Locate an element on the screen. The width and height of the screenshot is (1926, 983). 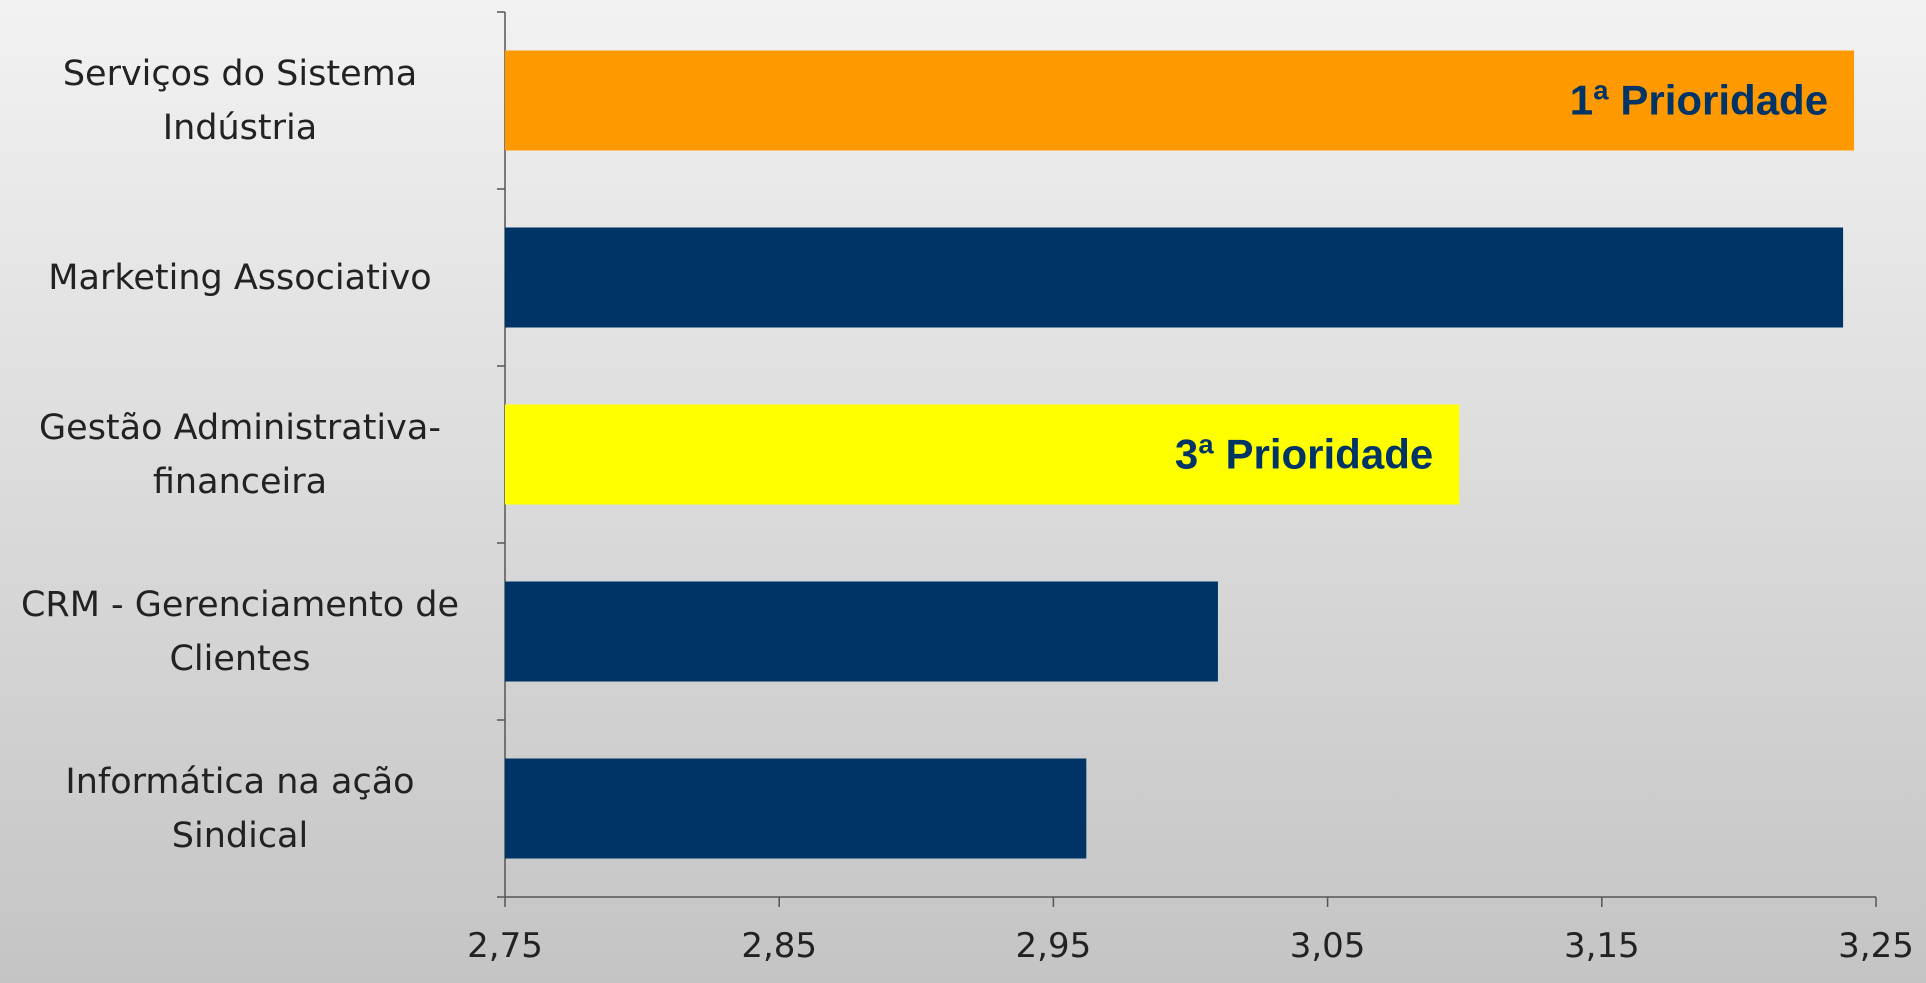
y-tick-label: CRM - Gerenciamento de Clientes is located at coordinates (240, 631).